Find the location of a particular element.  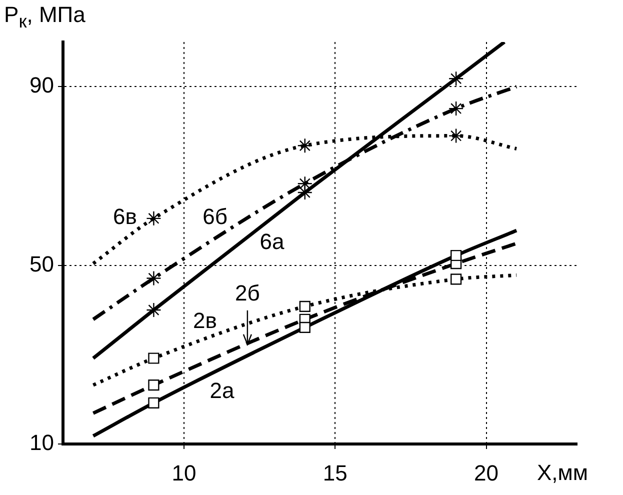

x-tick-label: 15 is located at coordinates (335, 473).